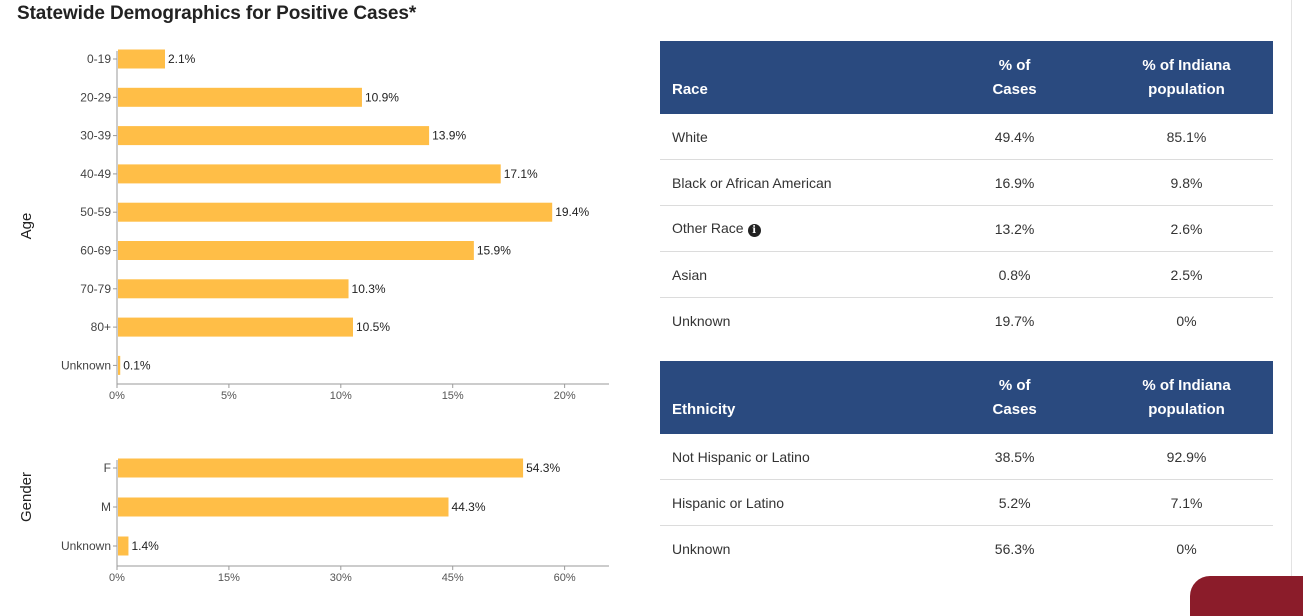  What do you see at coordinates (137, 365) in the screenshot?
I see `bar-value-label: 0.1%` at bounding box center [137, 365].